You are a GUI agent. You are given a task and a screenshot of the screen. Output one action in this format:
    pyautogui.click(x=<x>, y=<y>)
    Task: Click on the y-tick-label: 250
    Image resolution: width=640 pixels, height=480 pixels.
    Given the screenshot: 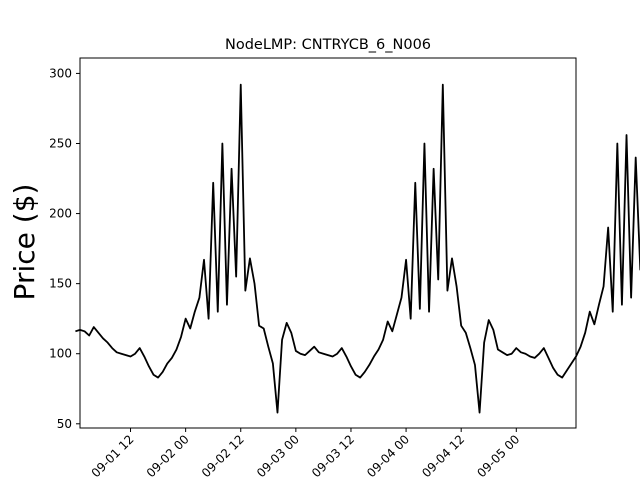 What is the action you would take?
    pyautogui.click(x=60, y=143)
    